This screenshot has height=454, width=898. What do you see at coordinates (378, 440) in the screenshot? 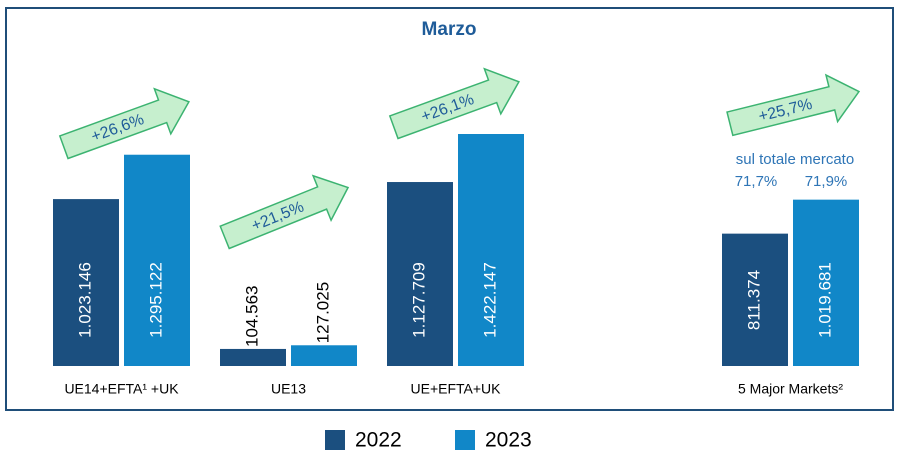
I see `legend-label: 2022` at bounding box center [378, 440].